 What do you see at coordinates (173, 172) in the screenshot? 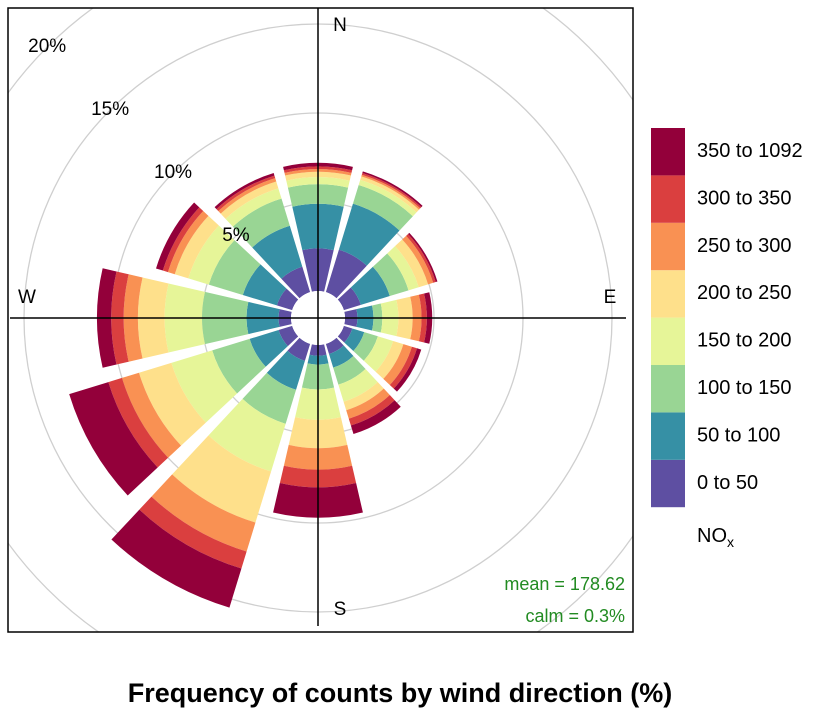
I see `r-tick-label: 10%` at bounding box center [173, 172].